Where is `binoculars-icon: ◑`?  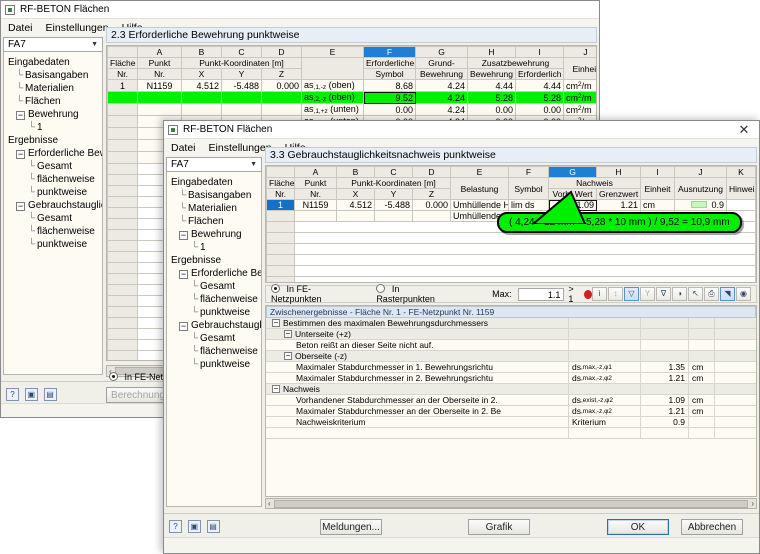
binoculars-icon: ◑ is located at coordinates (679, 293).